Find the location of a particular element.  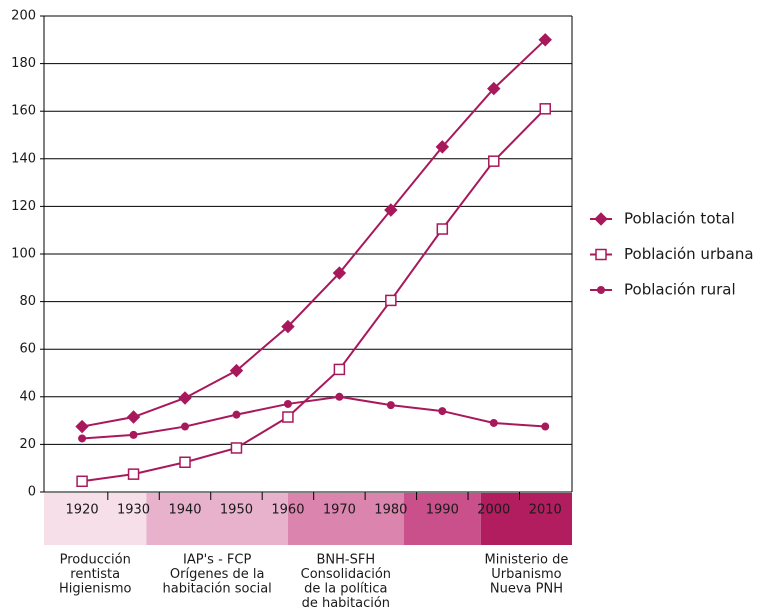

y-tick-label: 60 is located at coordinates (27, 349).